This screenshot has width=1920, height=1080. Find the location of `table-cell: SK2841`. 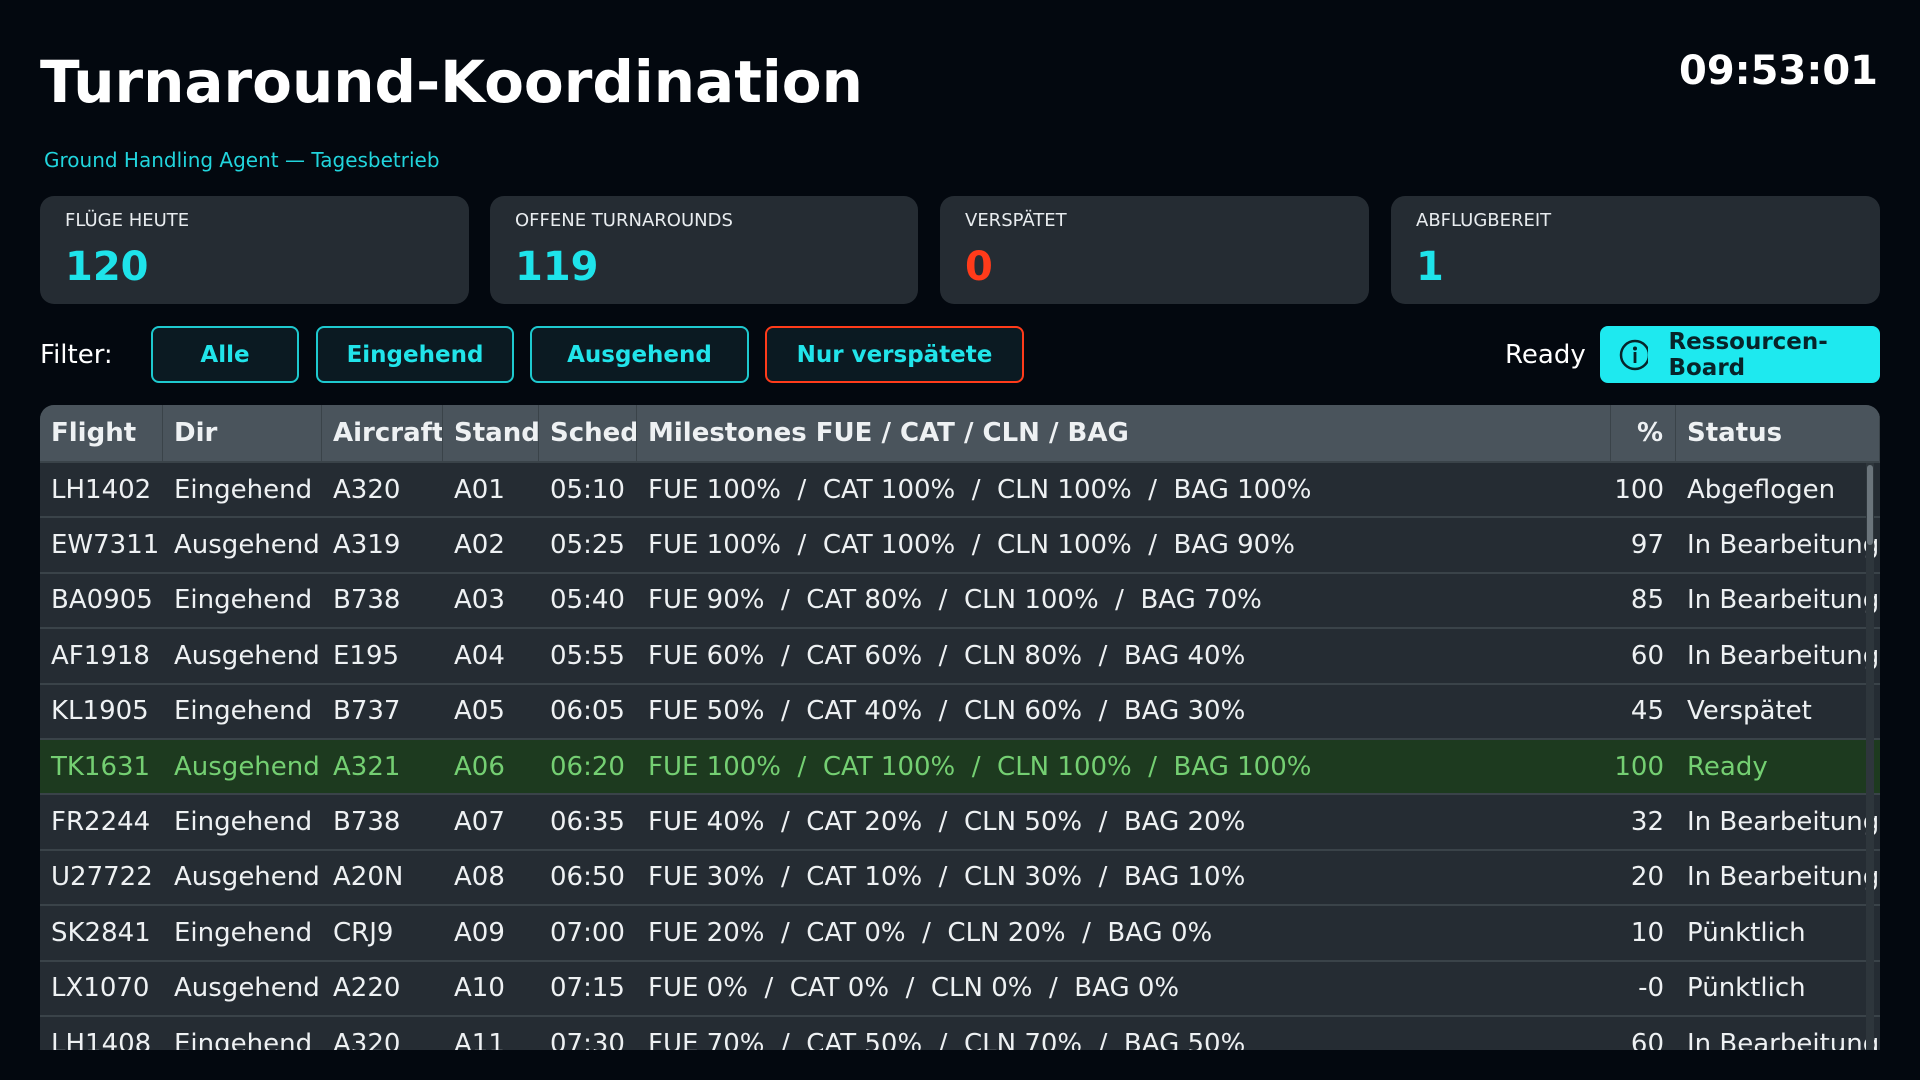

table-cell: SK2841 is located at coordinates (101, 932).